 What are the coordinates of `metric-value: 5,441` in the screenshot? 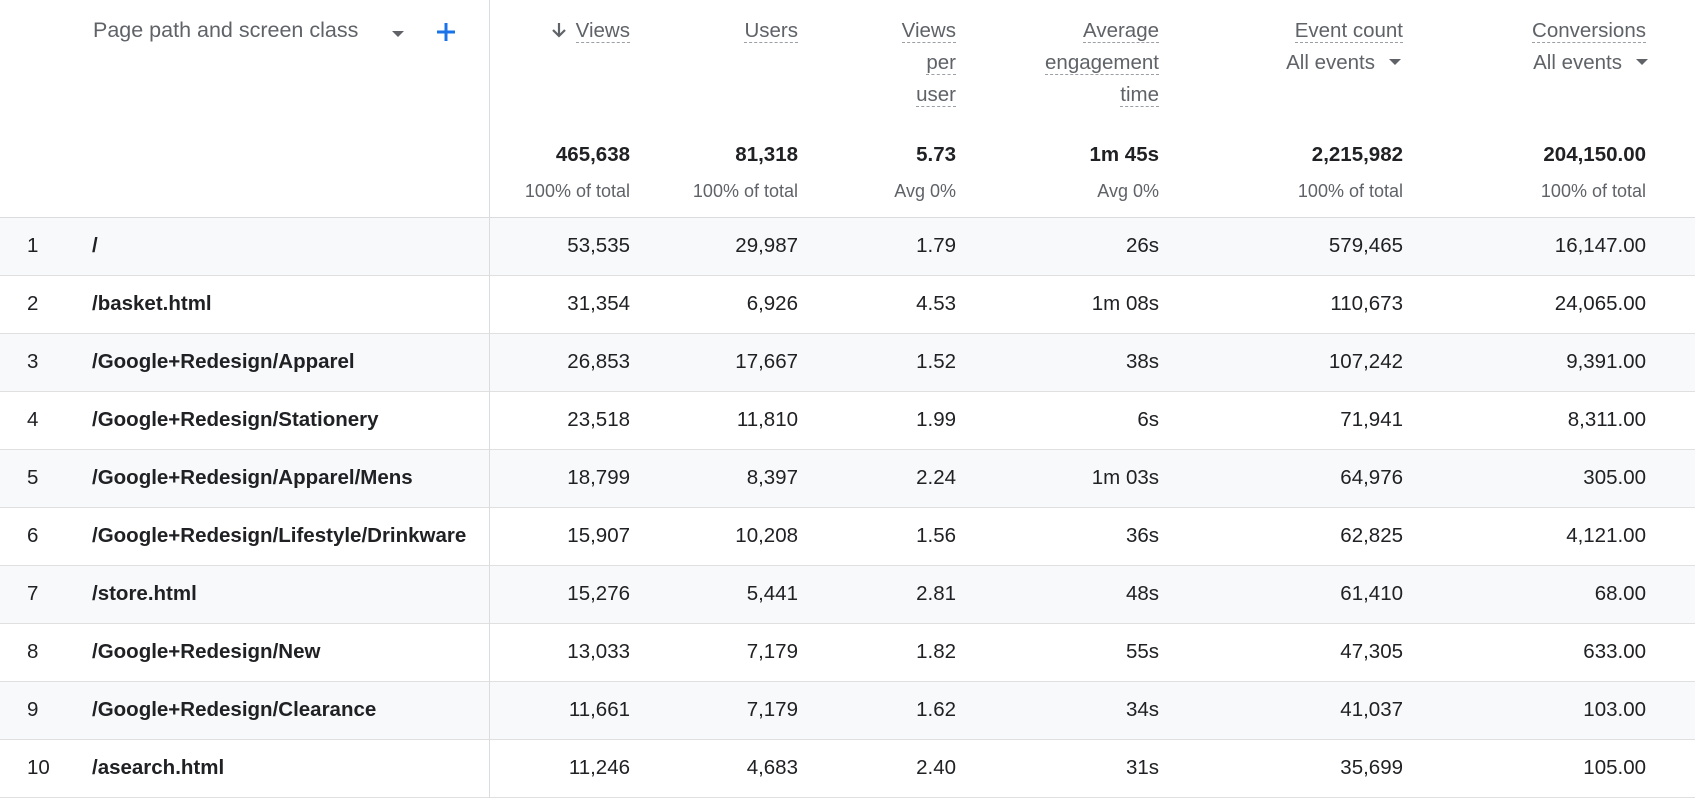 It's located at (772, 593).